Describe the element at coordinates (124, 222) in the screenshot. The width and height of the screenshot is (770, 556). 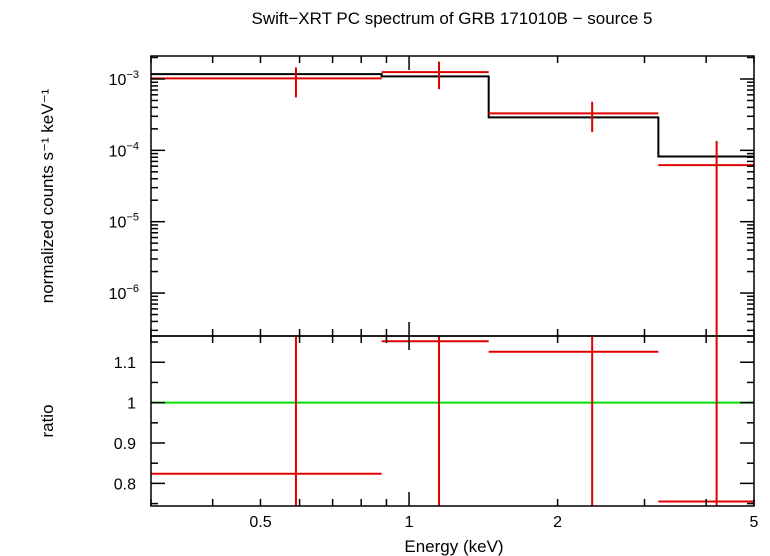
I see `spectrum-y-tick-label: 10⁻⁵` at that location.